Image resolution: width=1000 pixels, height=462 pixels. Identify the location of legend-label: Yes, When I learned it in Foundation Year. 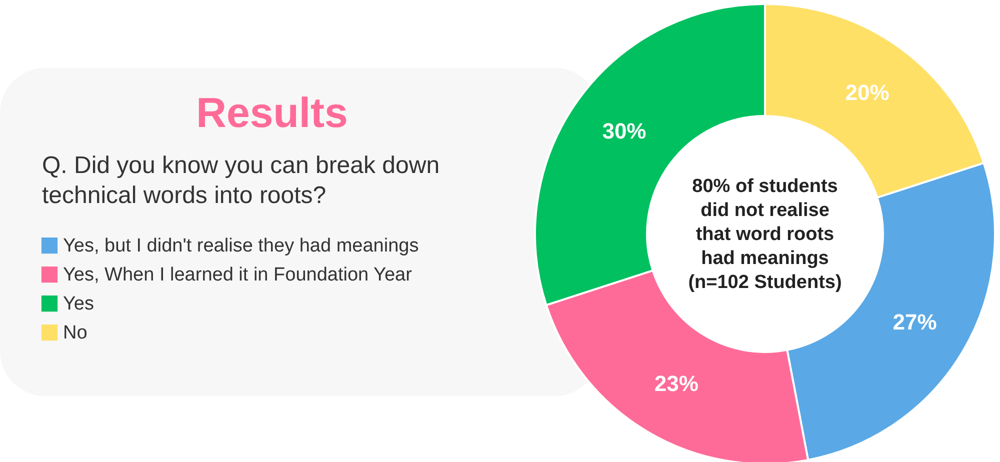
(238, 275).